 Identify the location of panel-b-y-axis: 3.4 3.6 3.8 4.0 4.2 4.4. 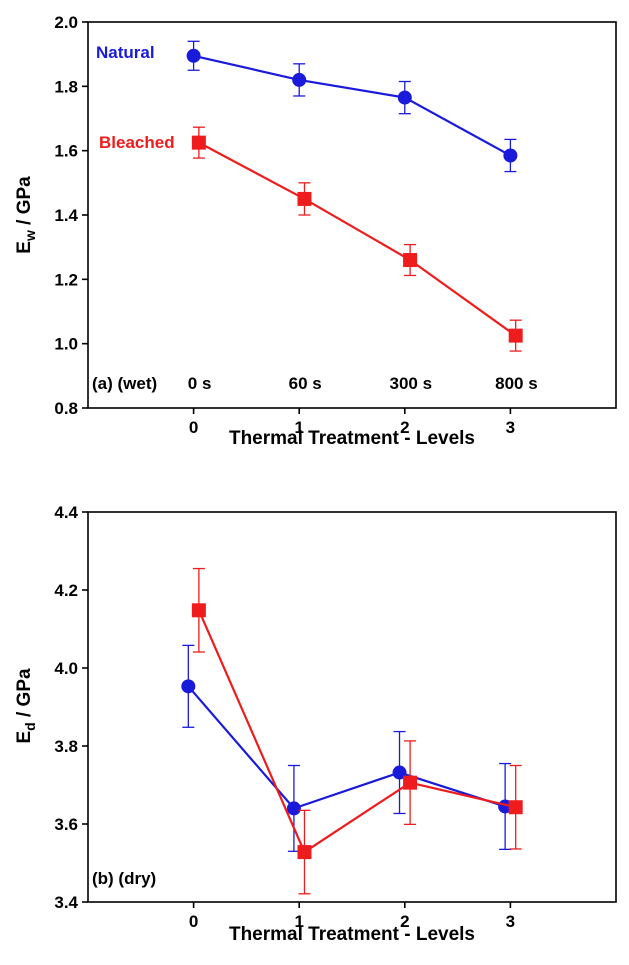
(71, 707).